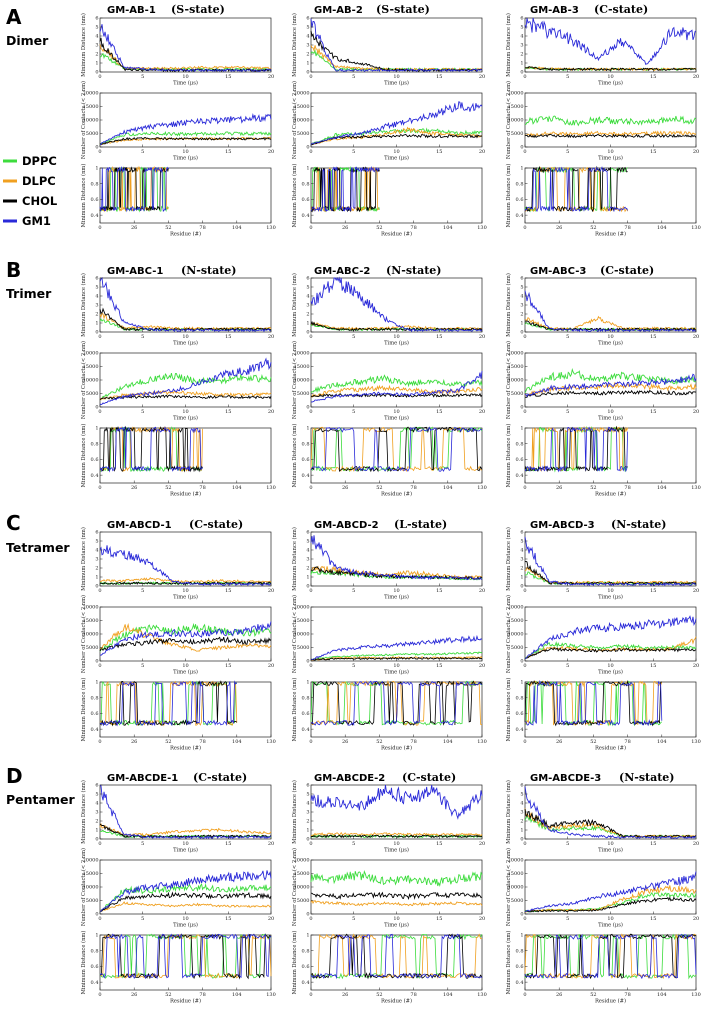 The height and width of the screenshot is (1016, 702). Describe the element at coordinates (91, 888) in the screenshot. I see `y-tick-label: 10000` at that location.